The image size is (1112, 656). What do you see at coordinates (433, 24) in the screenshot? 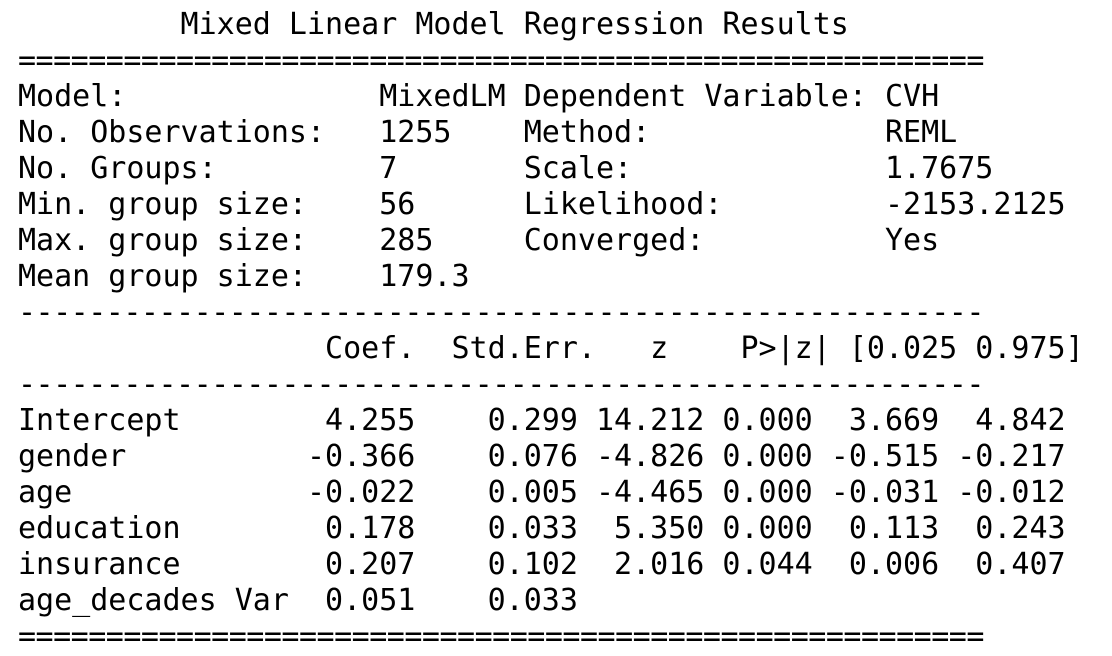
I see `report-title: Mixed Linear Model Regression Results` at bounding box center [433, 24].